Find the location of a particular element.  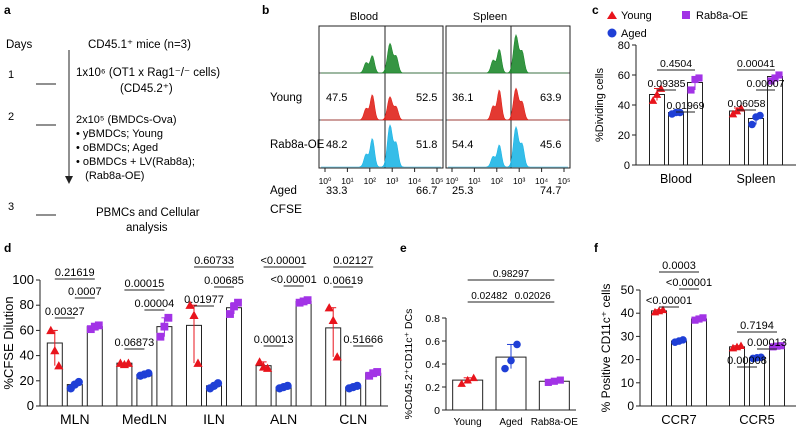

cfse-x-tick-label: 10⁴ is located at coordinates (541, 181).